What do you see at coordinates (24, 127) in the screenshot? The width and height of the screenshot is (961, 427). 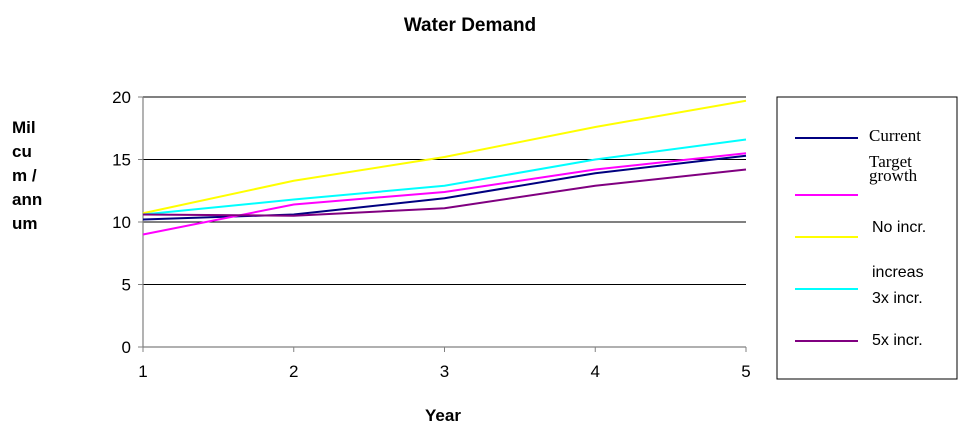 I see `y-axis-title-line: Mil` at bounding box center [24, 127].